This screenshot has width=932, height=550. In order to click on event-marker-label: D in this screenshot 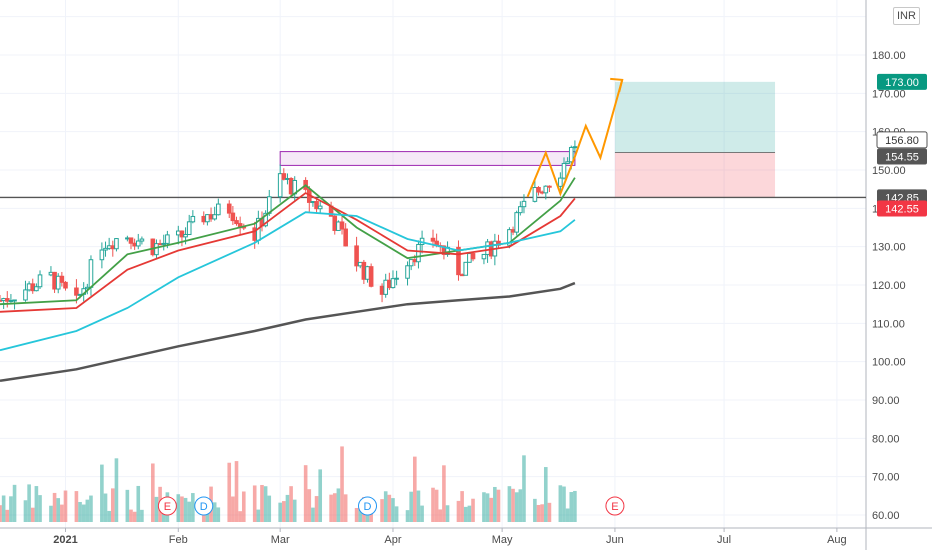, I will do `click(204, 507)`.